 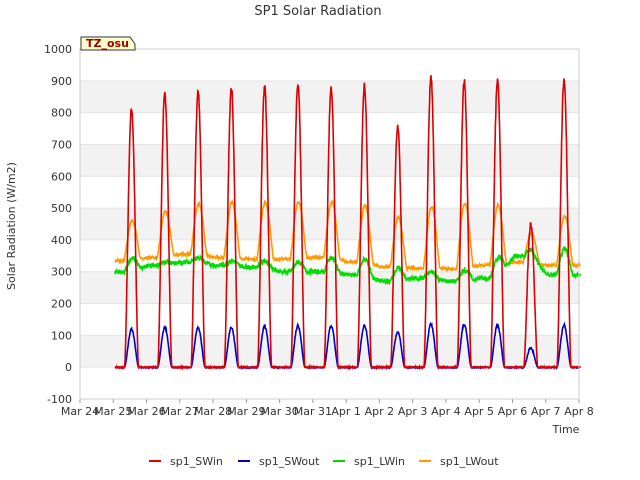 I want to click on y-tick-label: 700, so click(x=61, y=144).